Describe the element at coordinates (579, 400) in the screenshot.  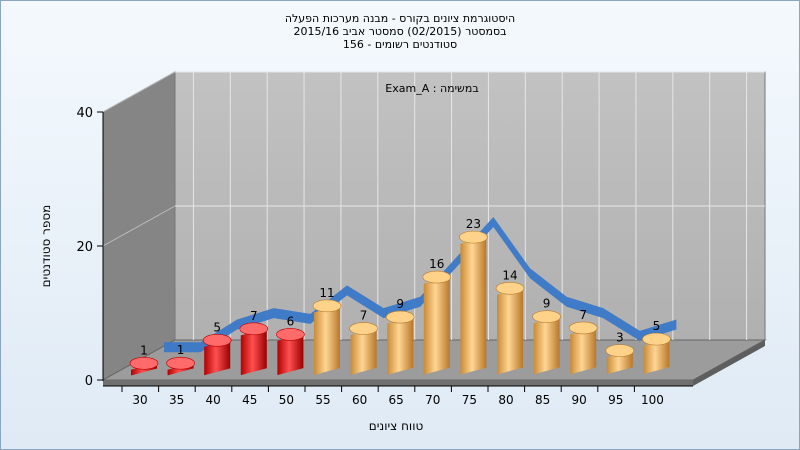
I see `x-tick-label: 90` at that location.